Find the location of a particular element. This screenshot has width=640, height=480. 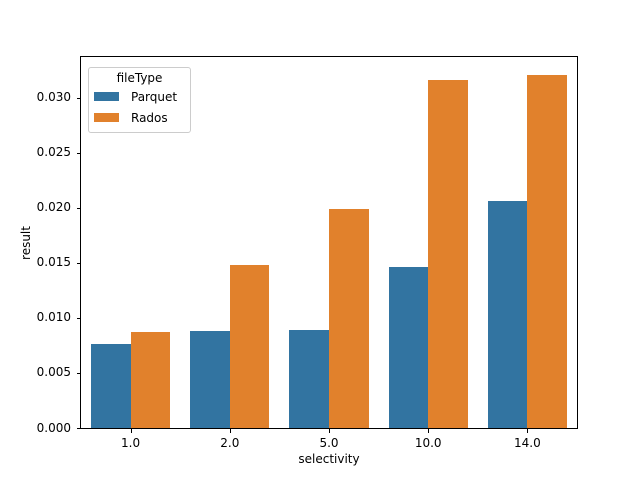

legend-label-parquet: Parquet is located at coordinates (154, 96).